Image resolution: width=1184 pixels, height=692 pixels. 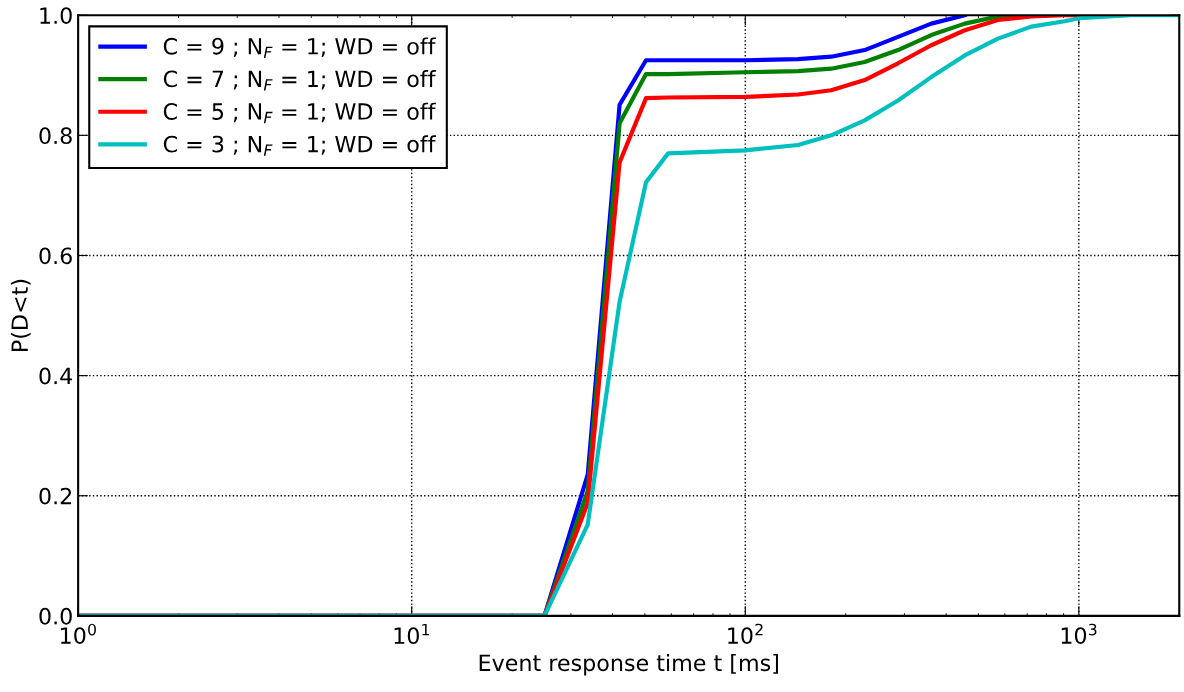 I want to click on y-tick-label: 0.4, so click(x=56, y=376).